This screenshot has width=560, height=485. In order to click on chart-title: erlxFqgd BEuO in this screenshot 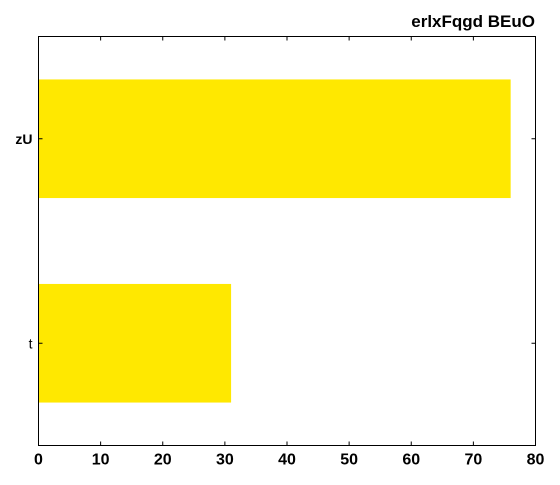, I will do `click(473, 21)`.